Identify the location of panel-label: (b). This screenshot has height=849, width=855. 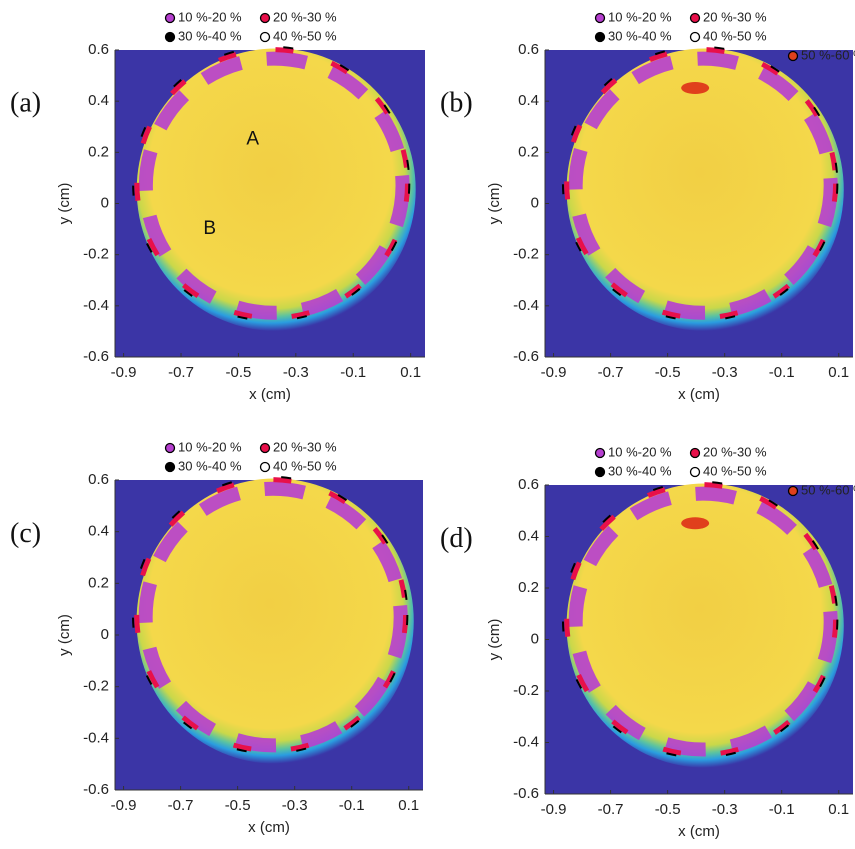
(456, 103).